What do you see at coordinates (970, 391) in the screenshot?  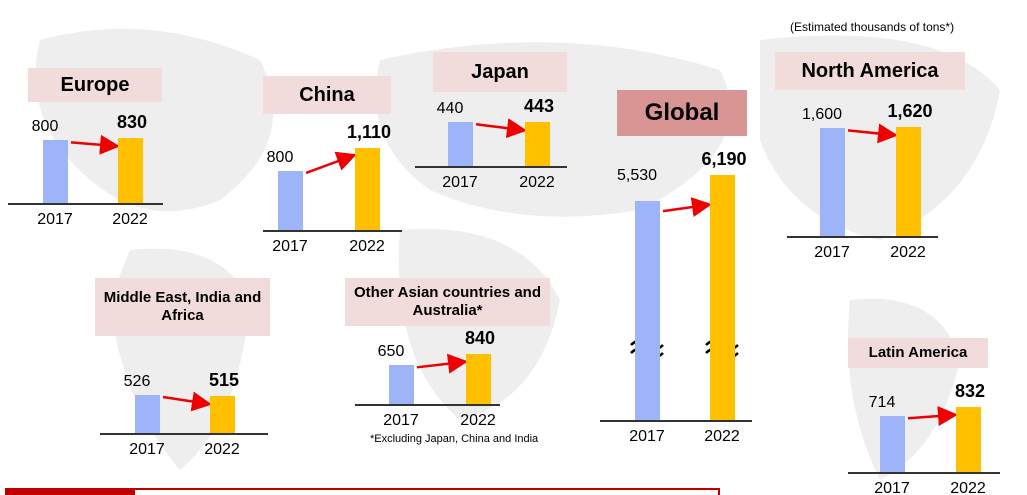 I see `value-label: 832` at bounding box center [970, 391].